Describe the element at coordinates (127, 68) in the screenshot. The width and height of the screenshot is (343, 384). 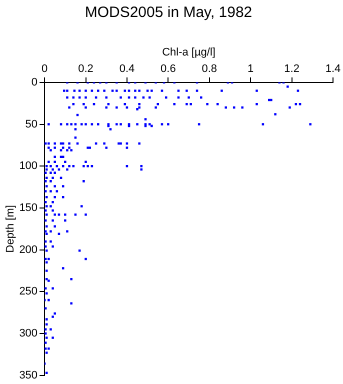
I see `x-tick-label: 0.4` at that location.